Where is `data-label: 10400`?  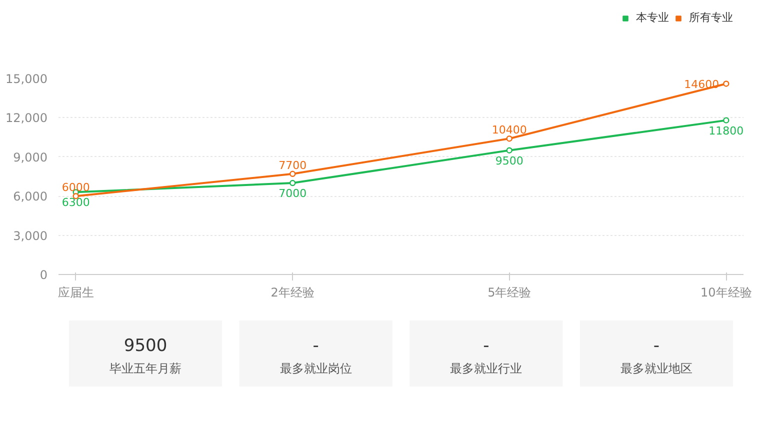
data-label: 10400 is located at coordinates (509, 130).